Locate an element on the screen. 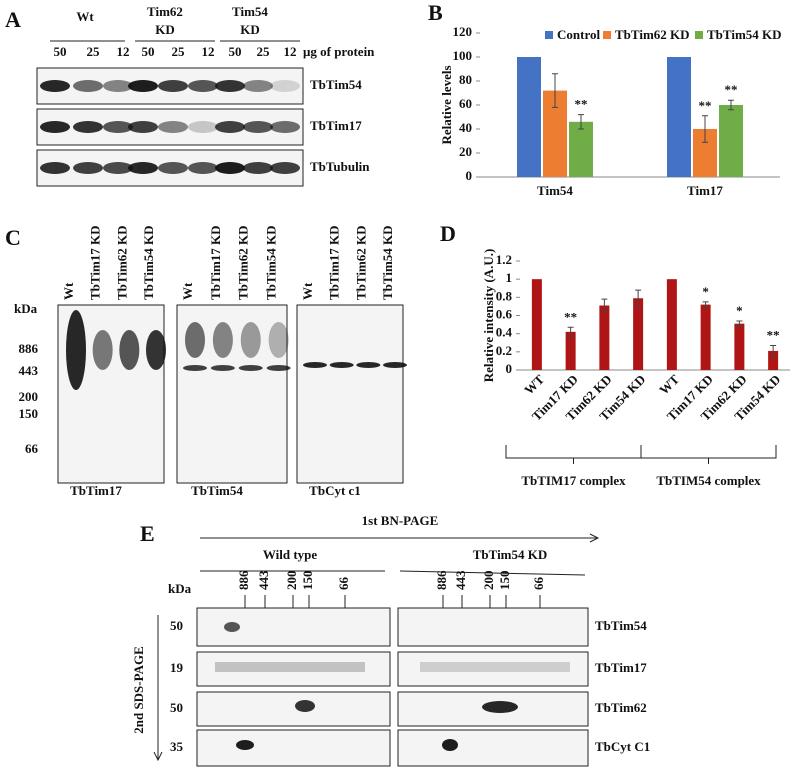 The width and height of the screenshot is (800, 768). group-label: KD is located at coordinates (250, 29).